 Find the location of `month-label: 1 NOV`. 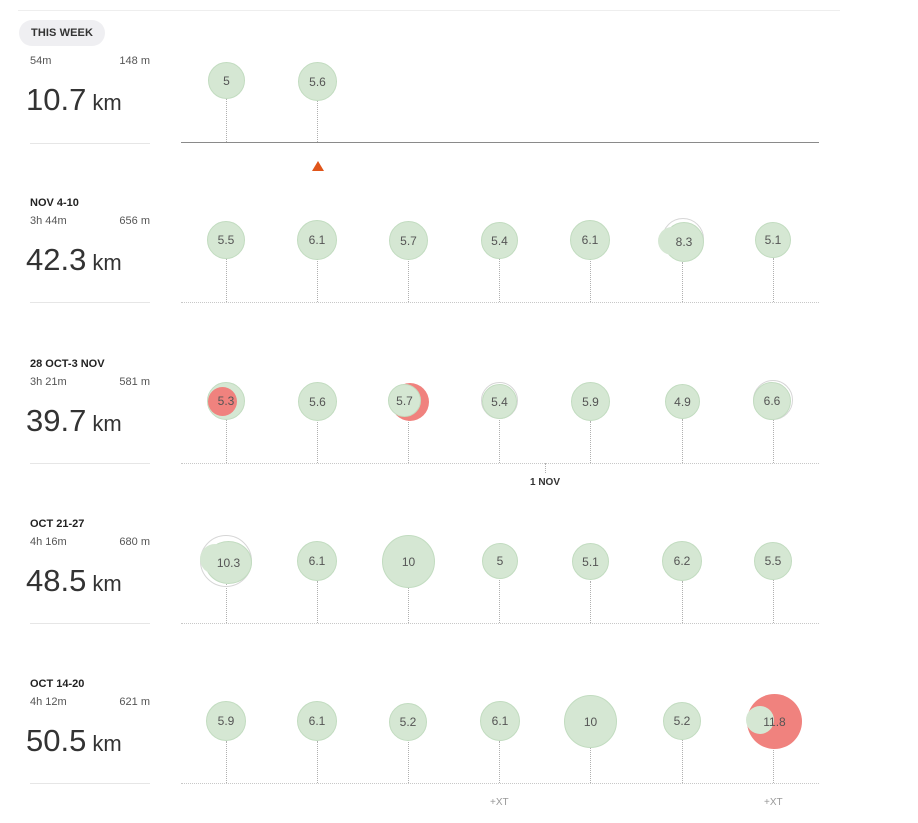

month-label: 1 NOV is located at coordinates (545, 482).